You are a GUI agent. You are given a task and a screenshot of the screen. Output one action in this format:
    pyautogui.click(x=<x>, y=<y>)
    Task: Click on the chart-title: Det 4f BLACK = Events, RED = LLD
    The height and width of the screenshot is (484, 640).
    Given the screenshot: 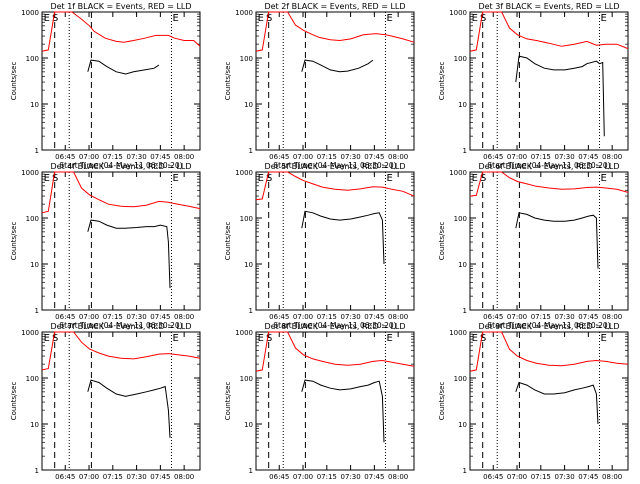 What is the action you would take?
    pyautogui.click(x=120, y=166)
    